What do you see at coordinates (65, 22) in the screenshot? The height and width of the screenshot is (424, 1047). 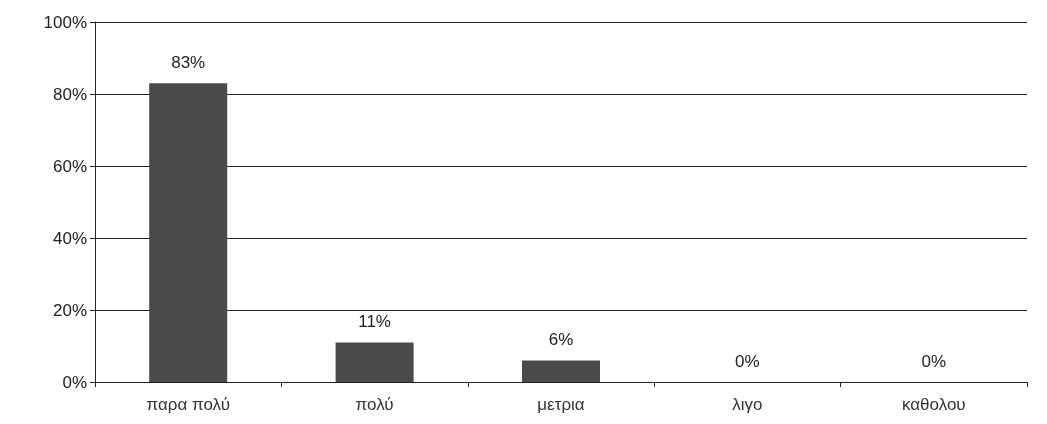 I see `y-tick-label: 100%` at bounding box center [65, 22].